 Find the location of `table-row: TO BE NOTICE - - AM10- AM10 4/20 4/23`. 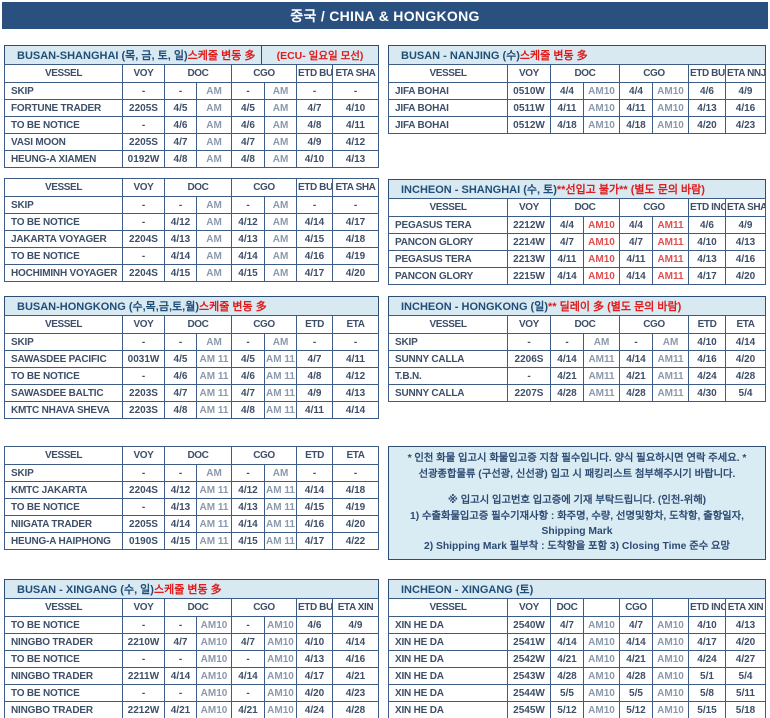

table-row: TO BE NOTICE - - AM10- AM10 4/20 4/23 is located at coordinates (191, 693).